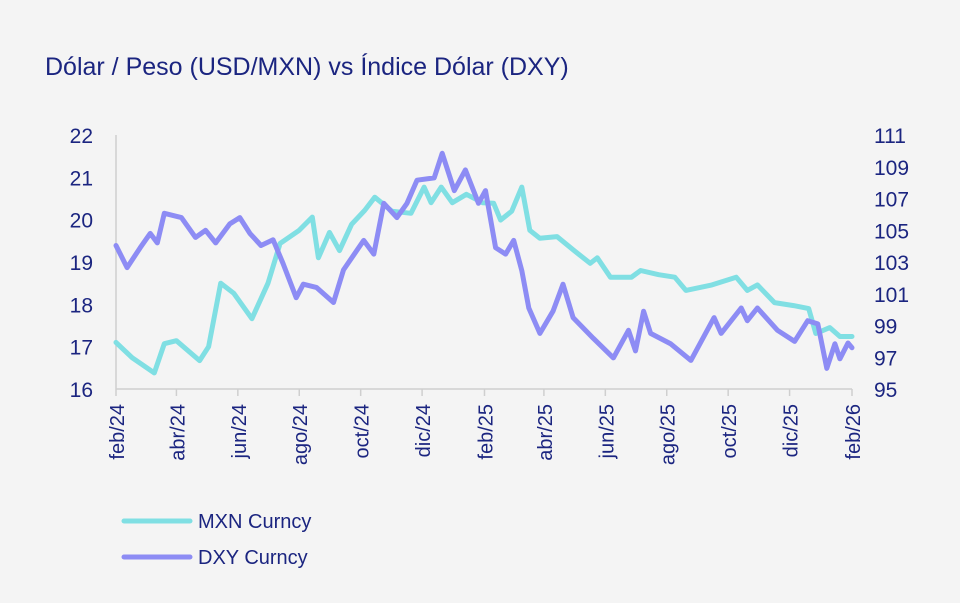 The height and width of the screenshot is (603, 960). What do you see at coordinates (253, 558) in the screenshot?
I see `legend-label-dxy: DXY Curncy` at bounding box center [253, 558].